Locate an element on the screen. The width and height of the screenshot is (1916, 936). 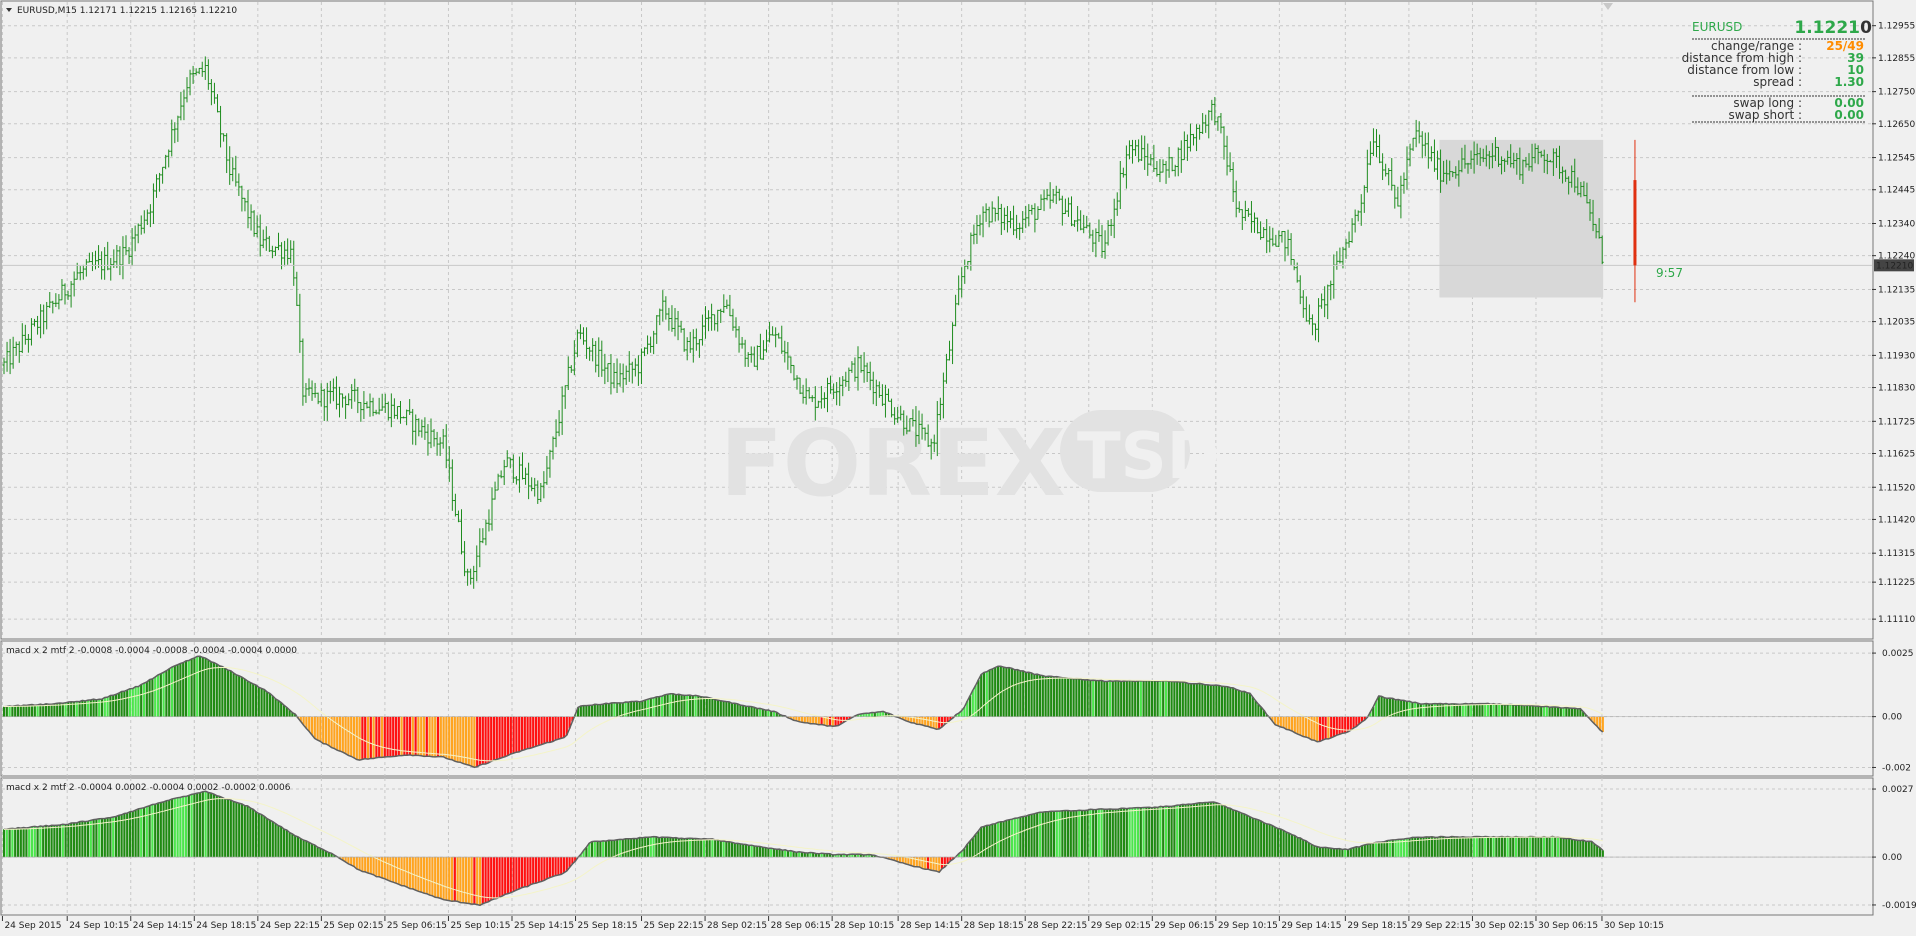
info-symbol: EURUSD is located at coordinates (1717, 27).